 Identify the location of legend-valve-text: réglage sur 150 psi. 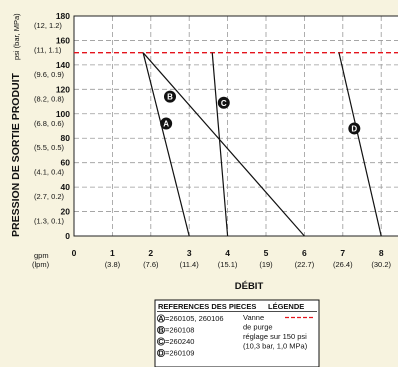
(275, 336).